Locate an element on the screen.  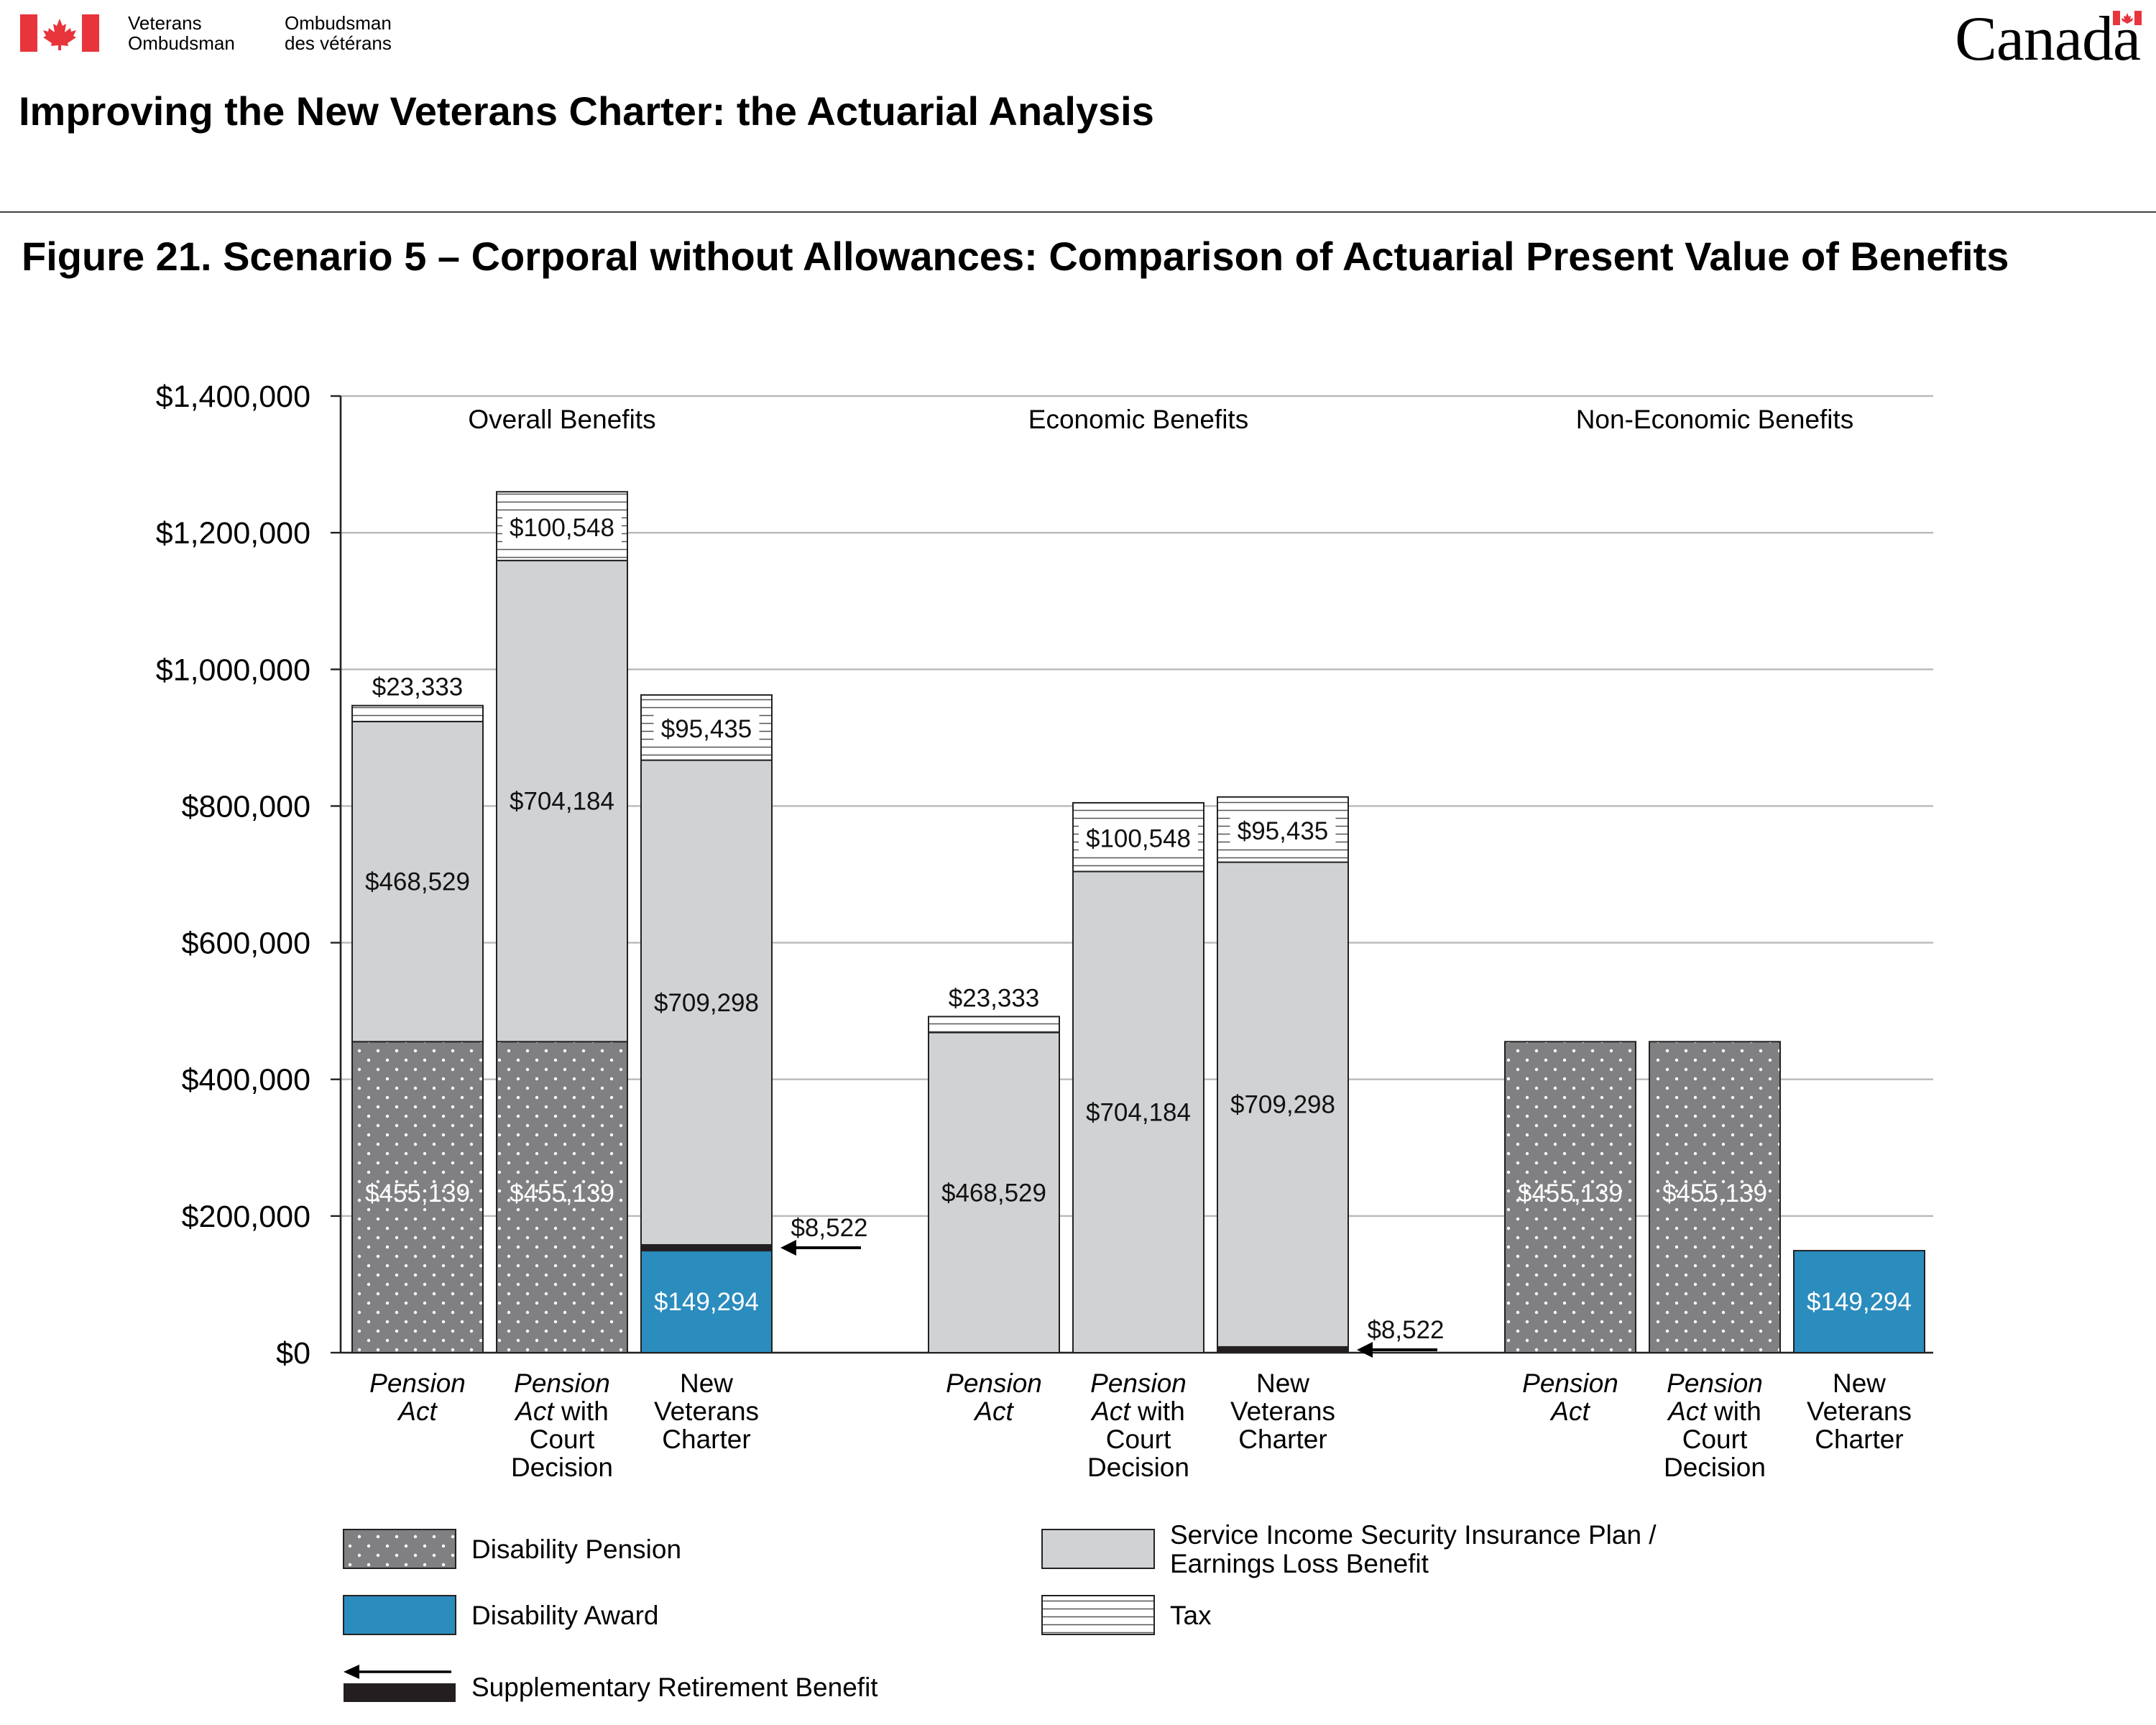
legend-item-disability-award: Disability Award is located at coordinates (500, 1615).